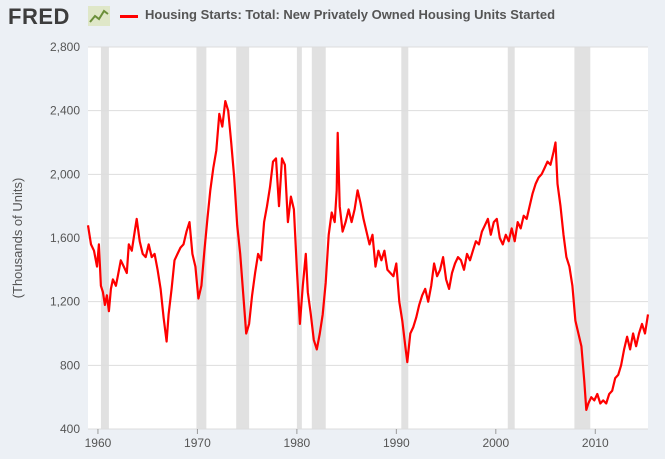 This screenshot has height=459, width=665. What do you see at coordinates (297, 443) in the screenshot?
I see `x-tick-label: 1980` at bounding box center [297, 443].